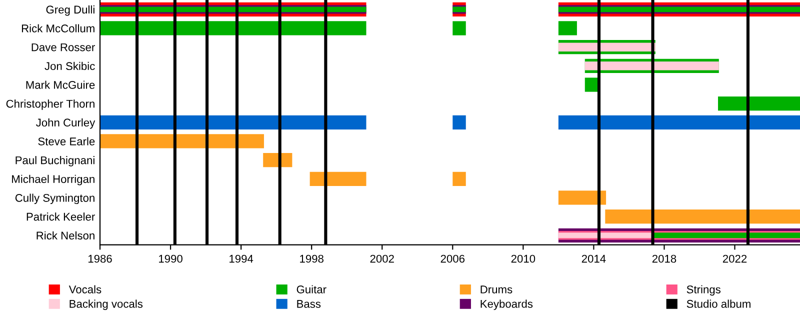 The width and height of the screenshot is (800, 320). I want to click on legend-label: Vocals, so click(85, 289).